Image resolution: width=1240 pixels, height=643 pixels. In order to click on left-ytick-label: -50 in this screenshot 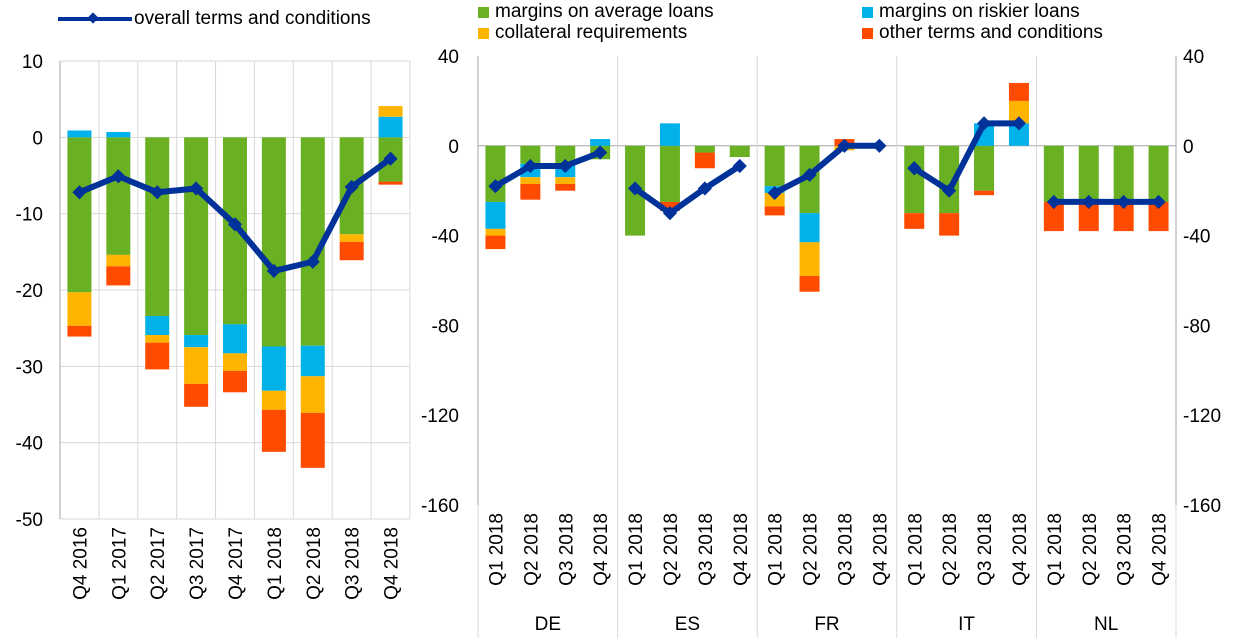, I will do `click(29, 520)`.